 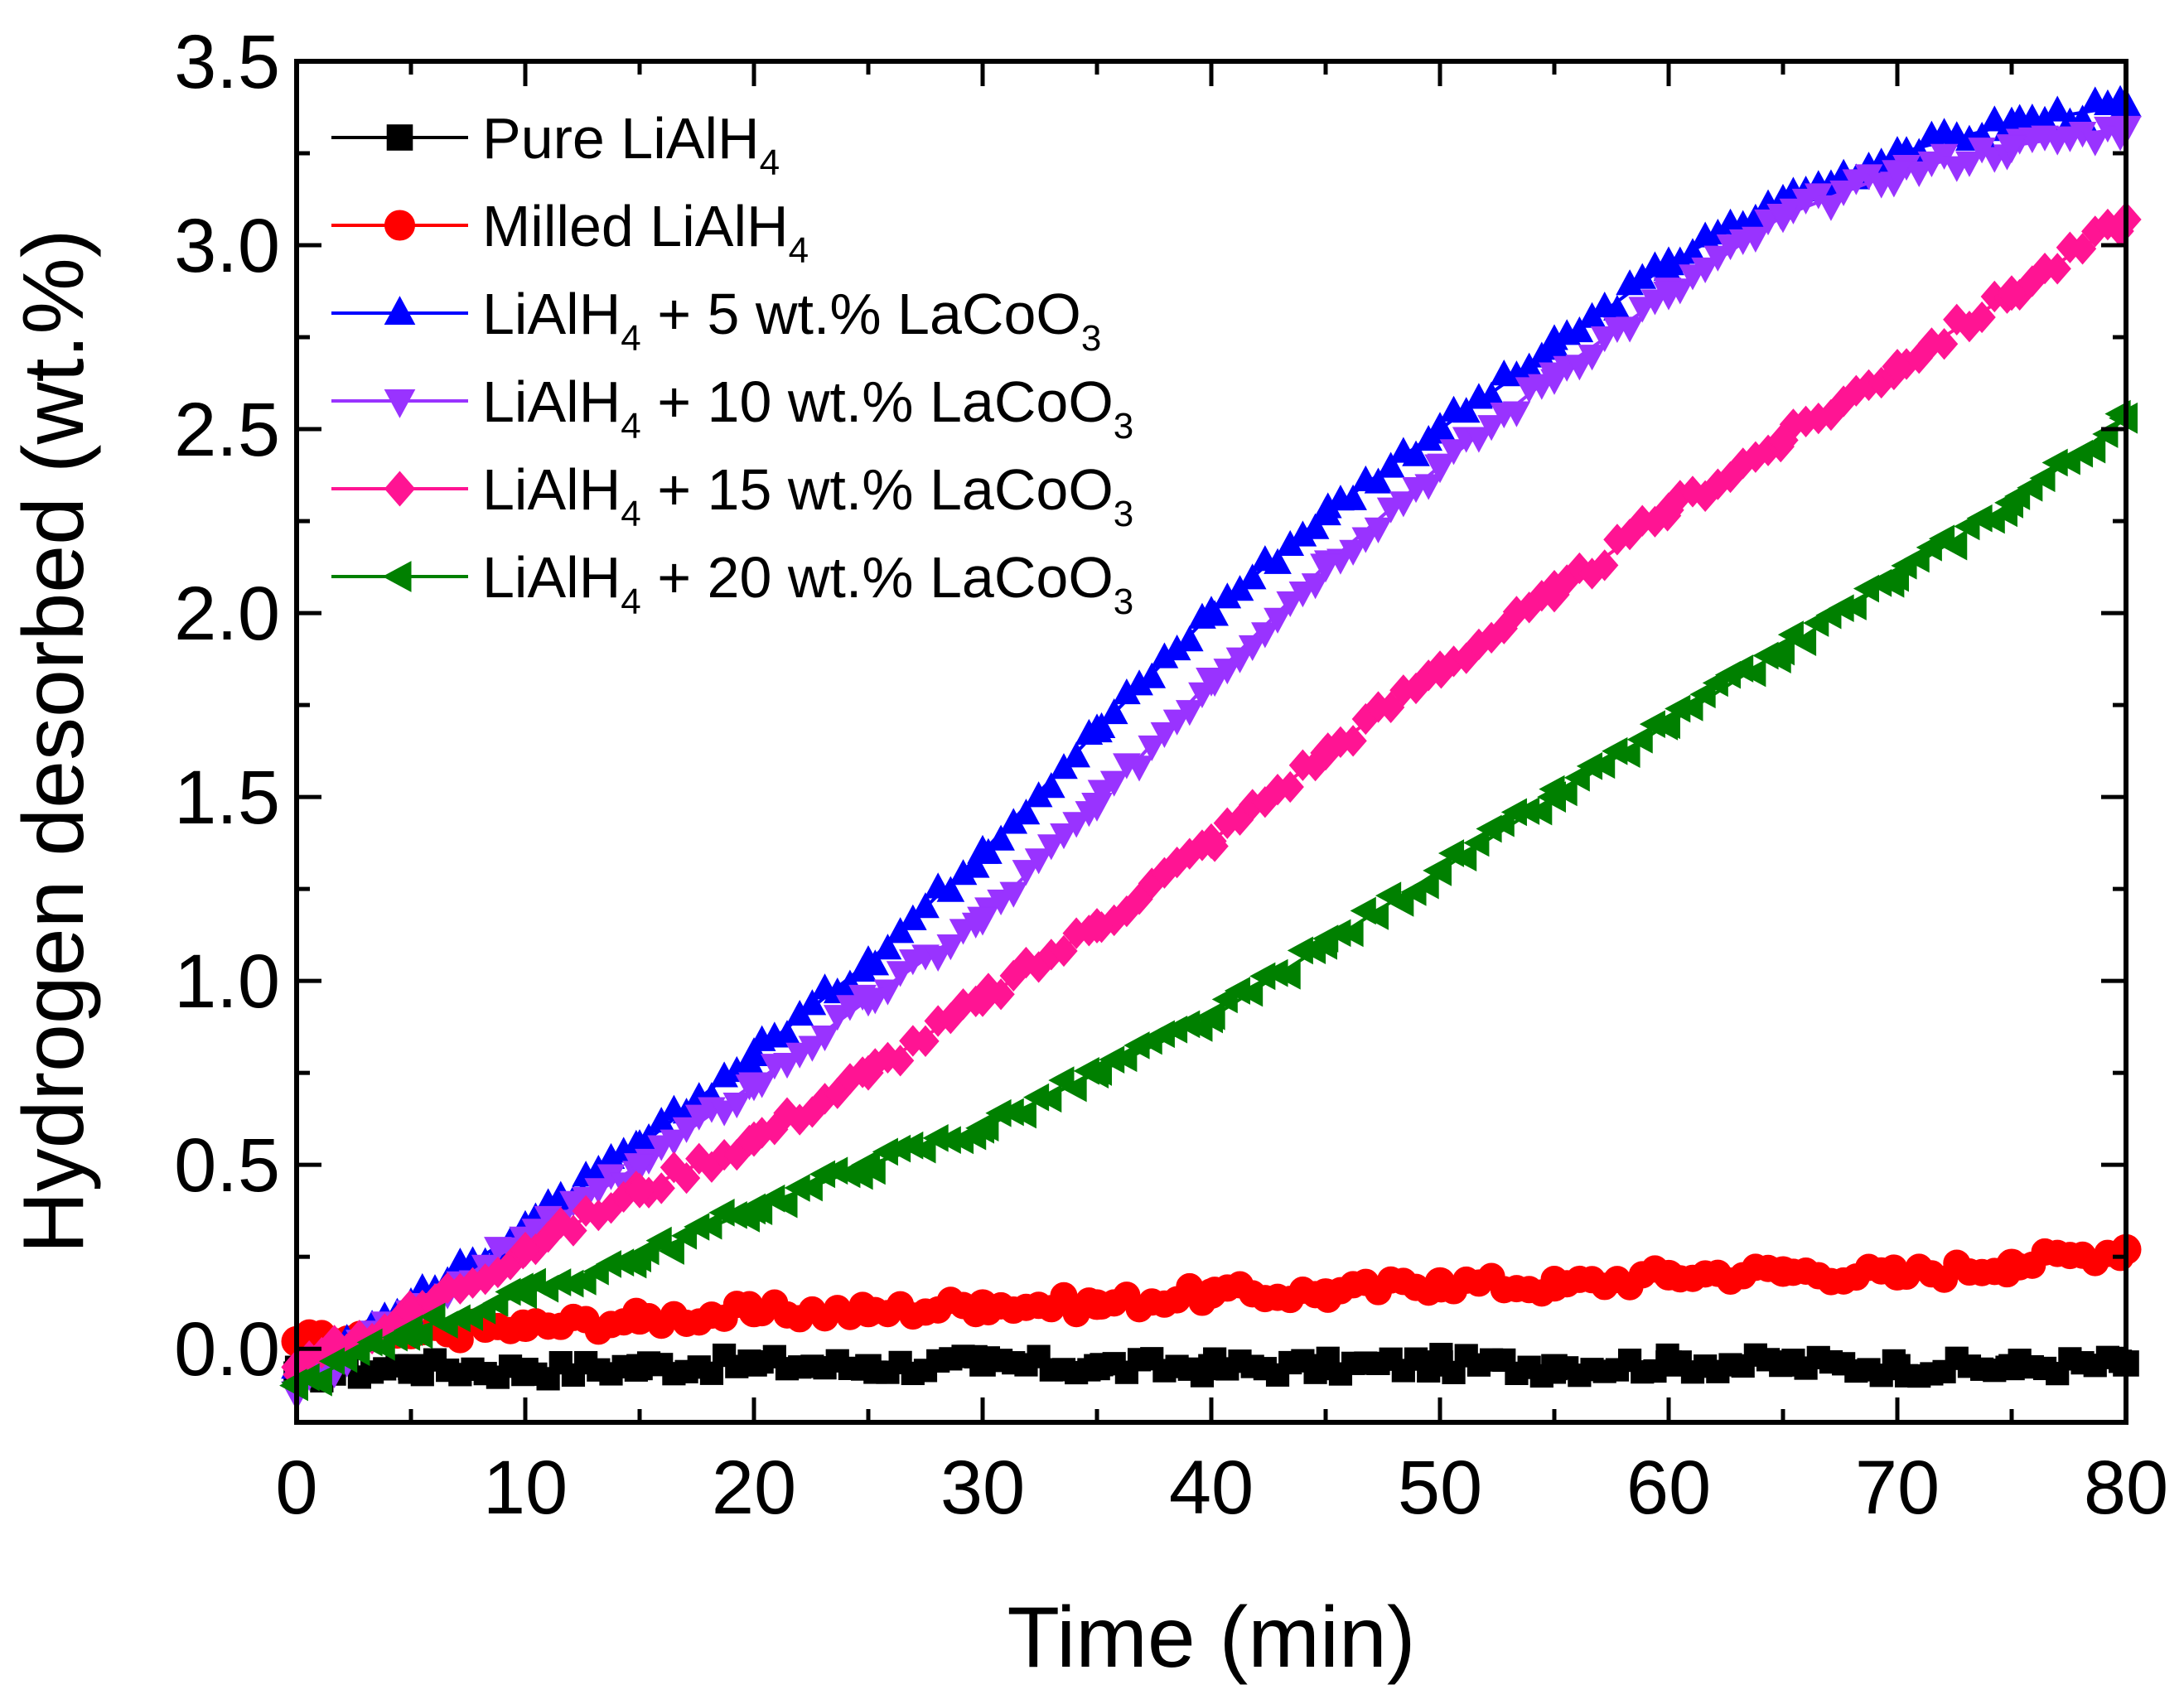 I want to click on x-tick-label: 40, so click(x=1211, y=1488).